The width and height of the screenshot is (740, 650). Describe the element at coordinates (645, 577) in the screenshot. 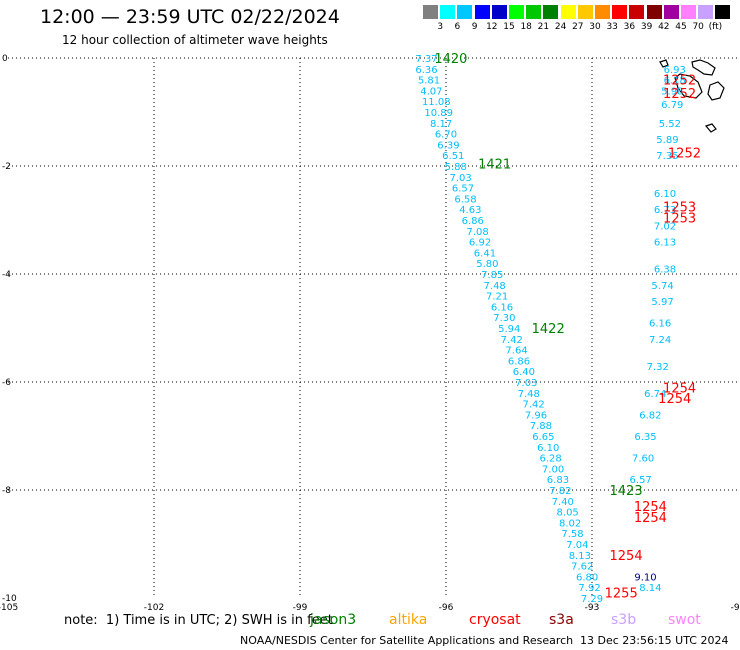

I see `wave-height-value: 9.10` at that location.